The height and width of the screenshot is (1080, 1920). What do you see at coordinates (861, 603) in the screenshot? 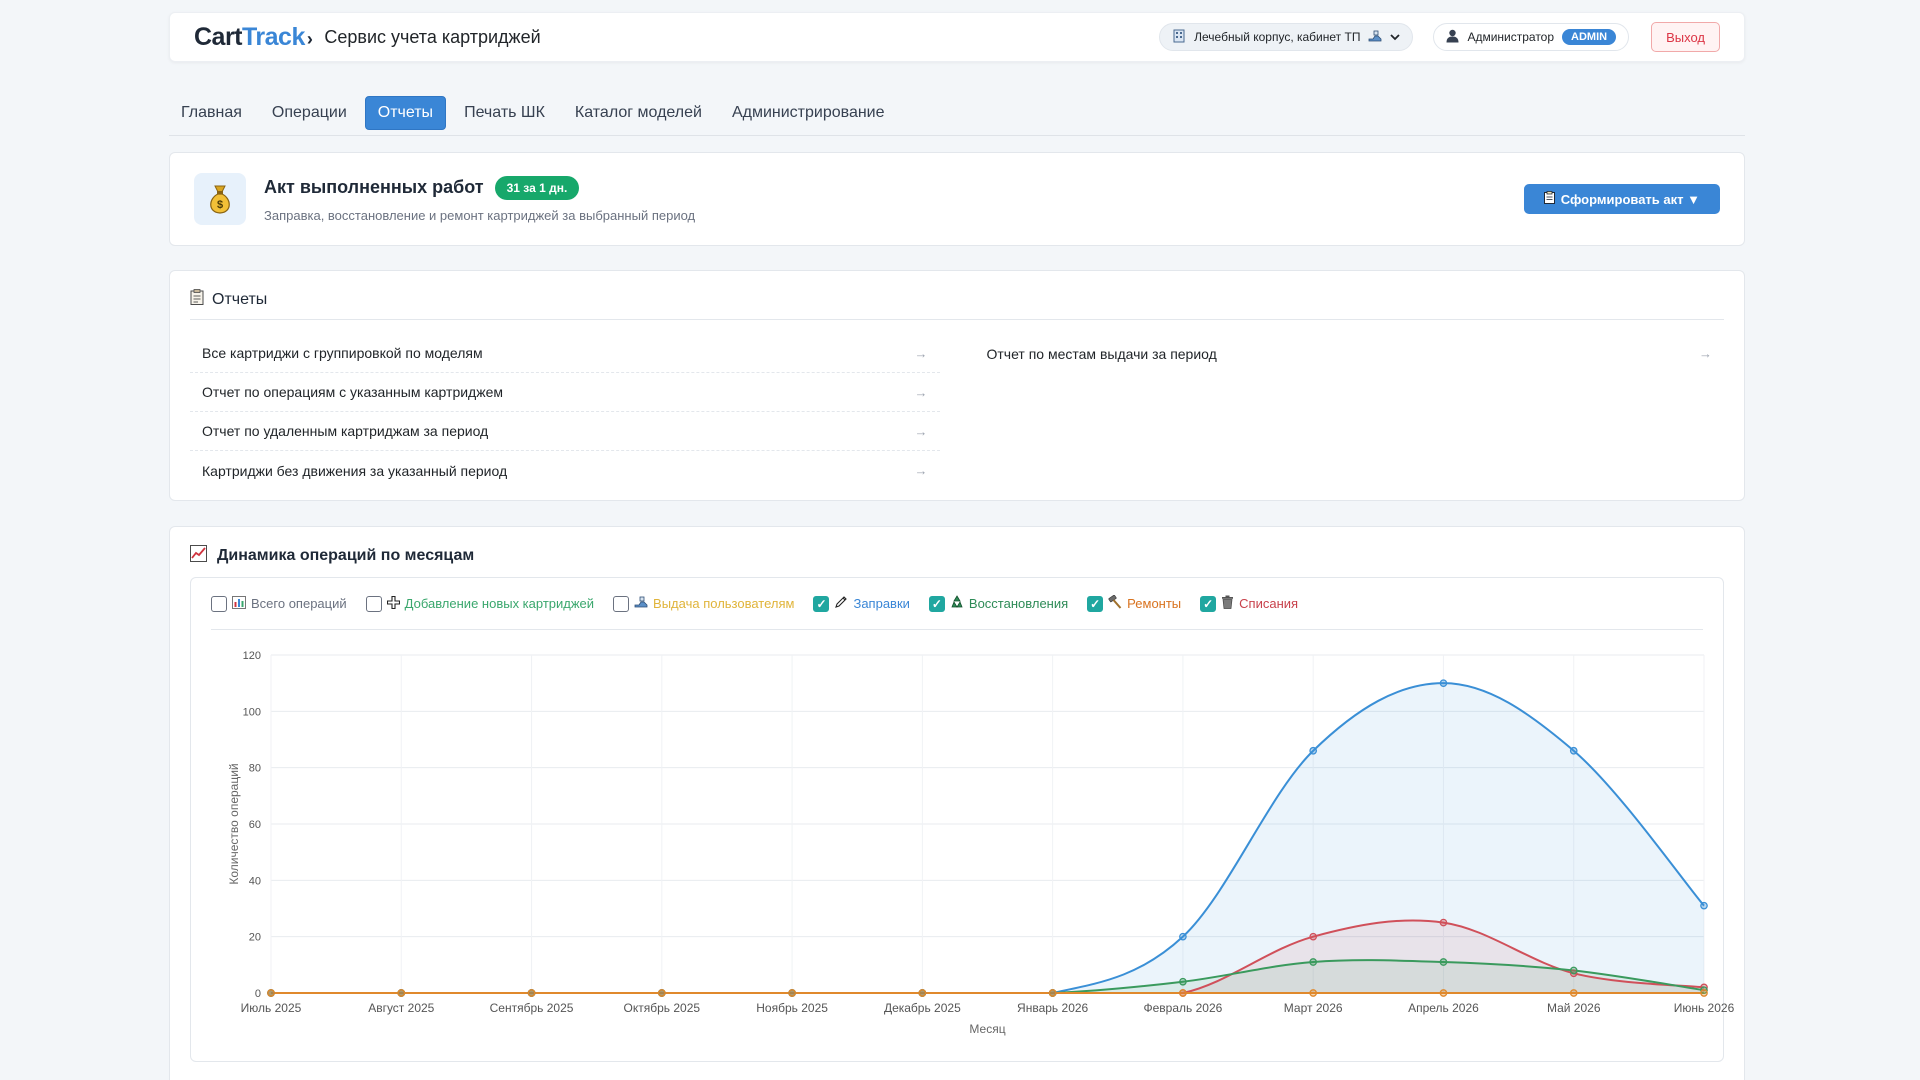
I see `legend-item: ✓ Заправки` at bounding box center [861, 603].